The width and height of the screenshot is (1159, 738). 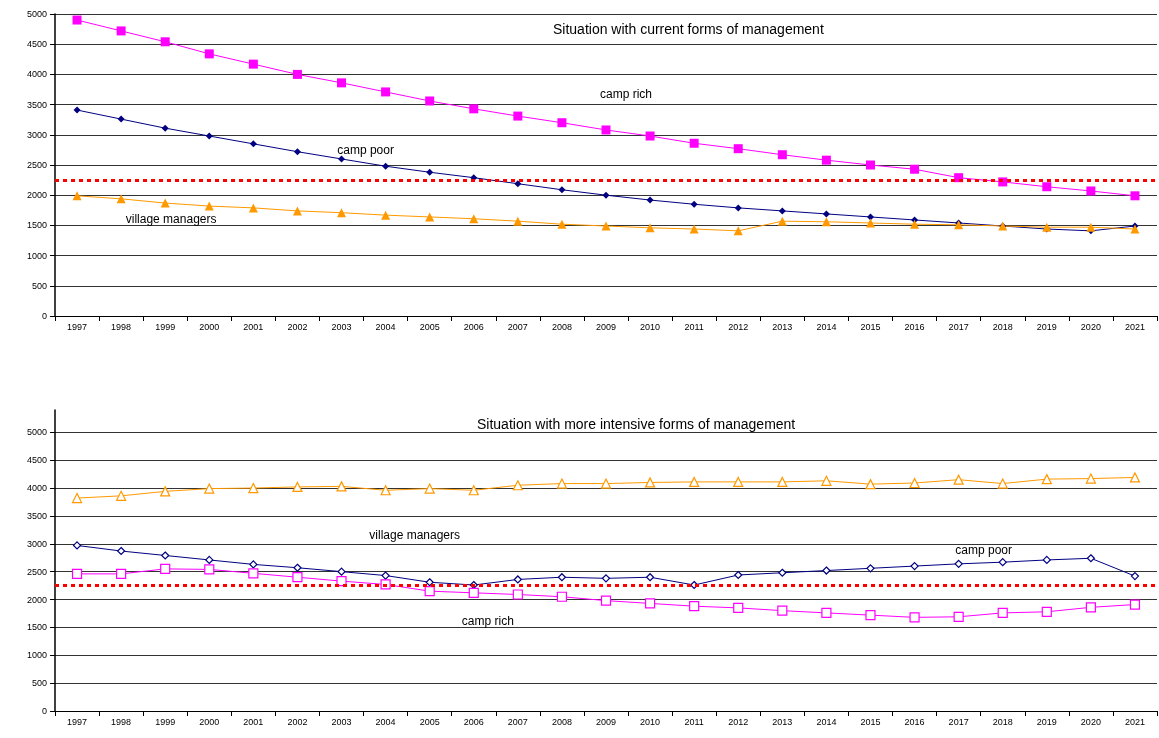 What do you see at coordinates (1090, 721) in the screenshot?
I see `x-tick-label: 2020` at bounding box center [1090, 721].